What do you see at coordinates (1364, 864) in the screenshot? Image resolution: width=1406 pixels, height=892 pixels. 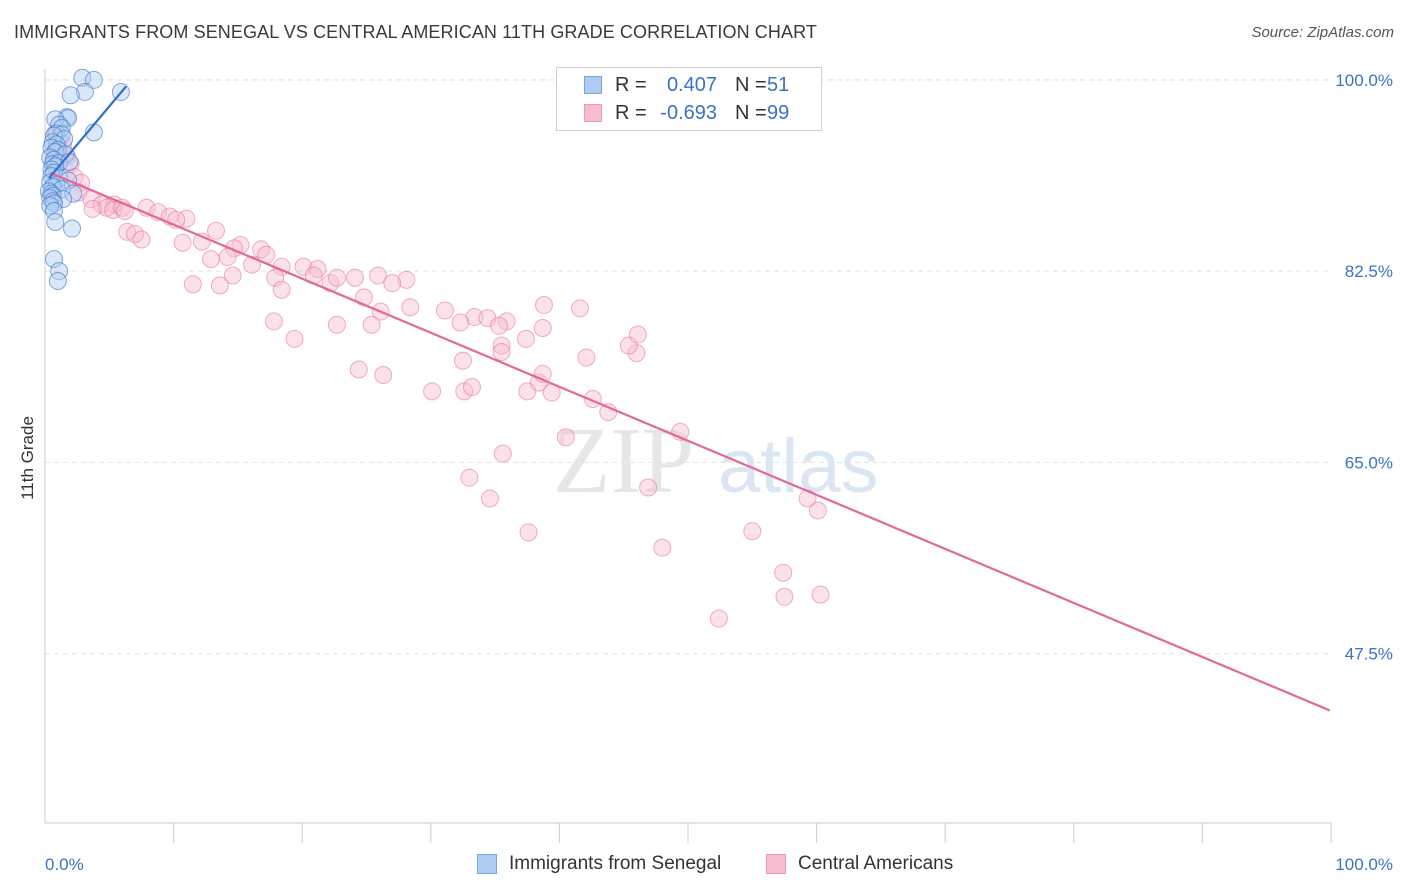 I see `x-tick-label: 100.0%` at bounding box center [1364, 864].